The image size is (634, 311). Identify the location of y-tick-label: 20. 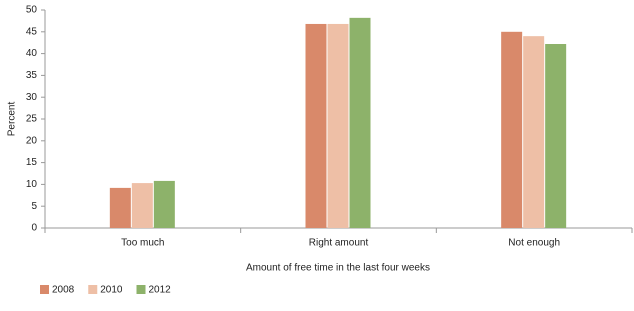
(32, 140).